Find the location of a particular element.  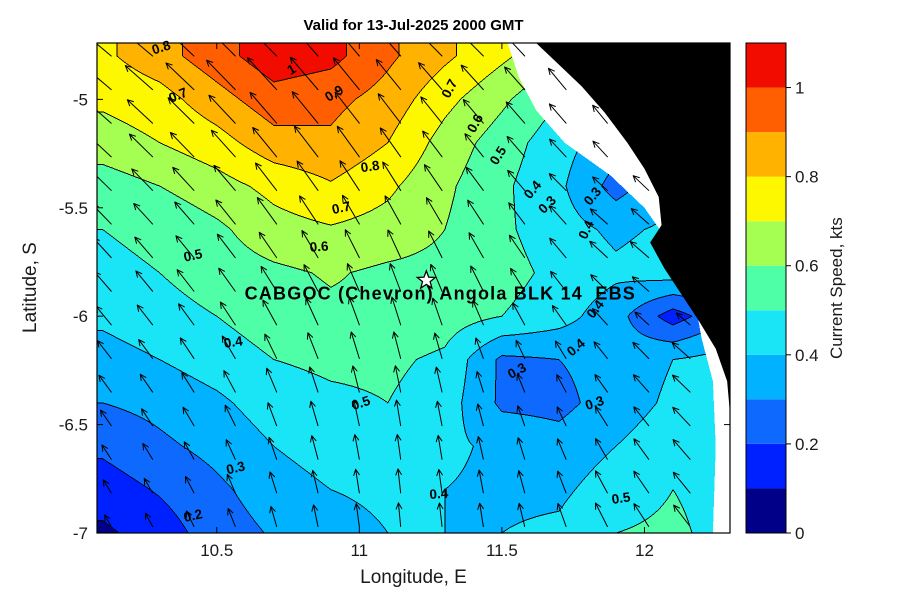

contour-label: 0.2 is located at coordinates (192, 515).